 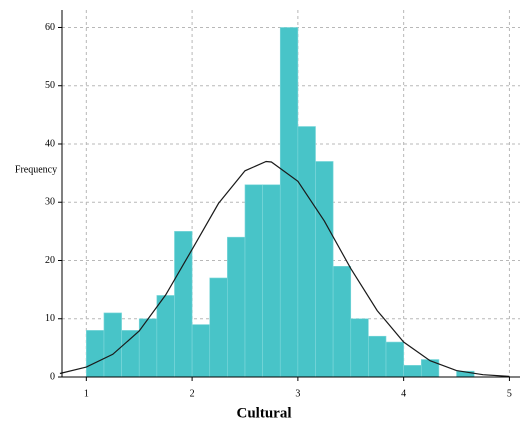 I want to click on y-tick-label: 30, so click(x=50, y=202).